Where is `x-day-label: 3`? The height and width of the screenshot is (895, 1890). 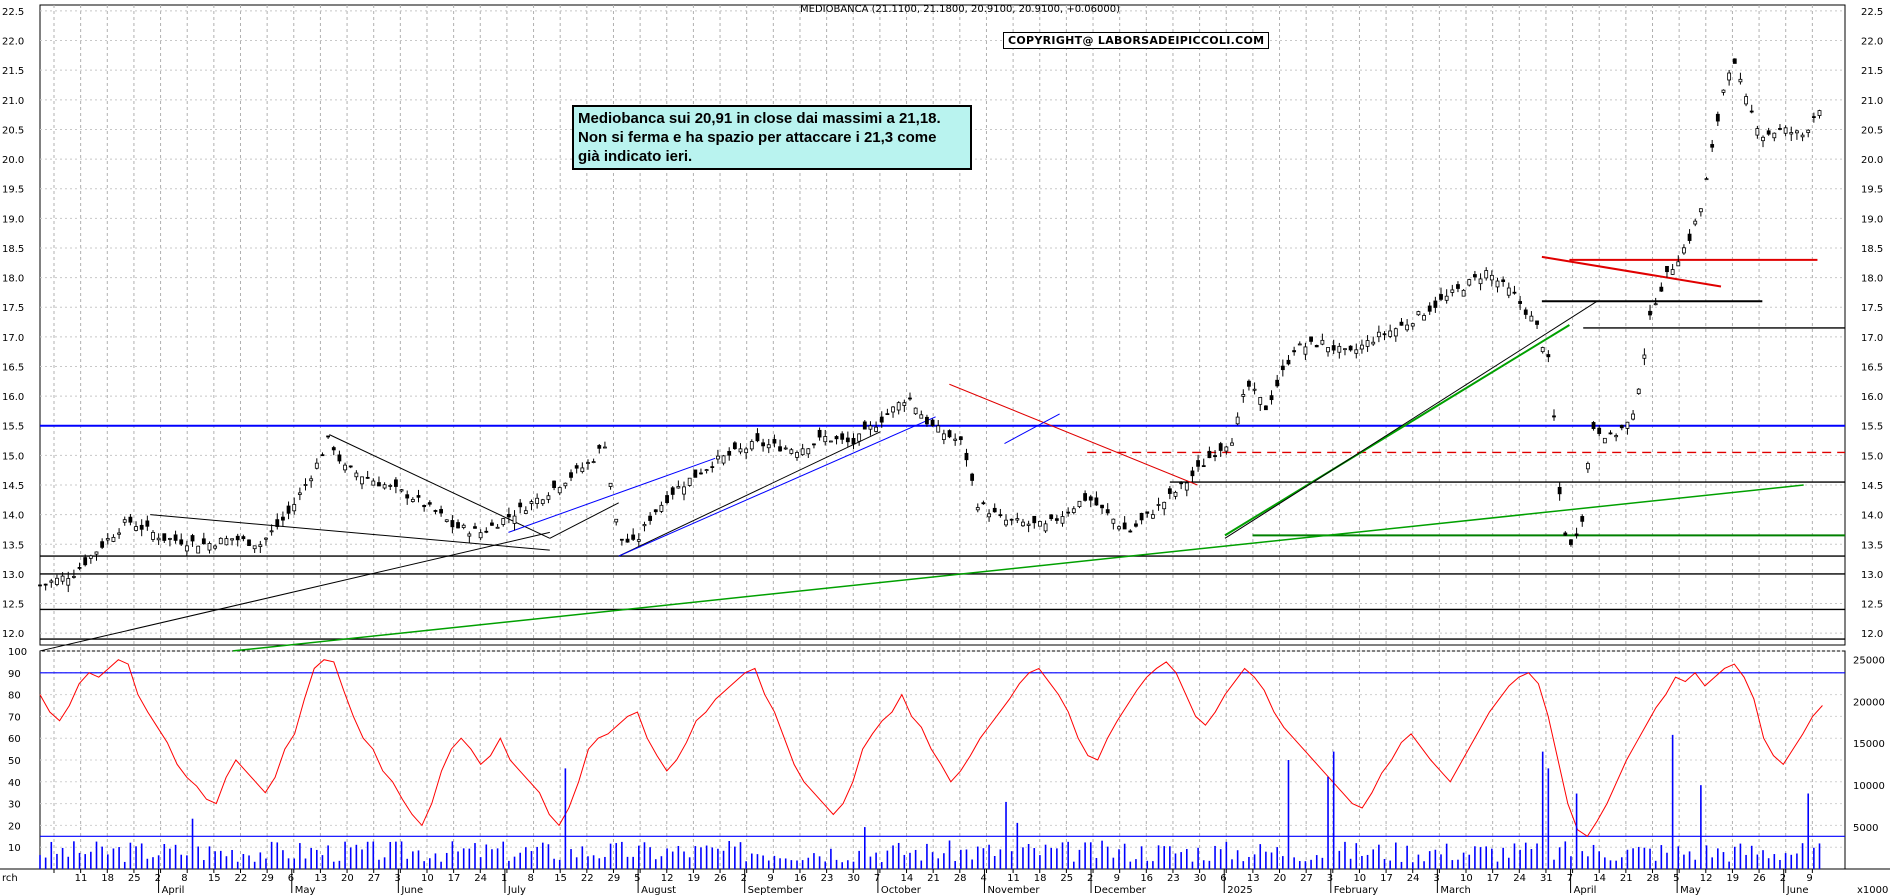
x-day-label: 3 is located at coordinates (397, 878).